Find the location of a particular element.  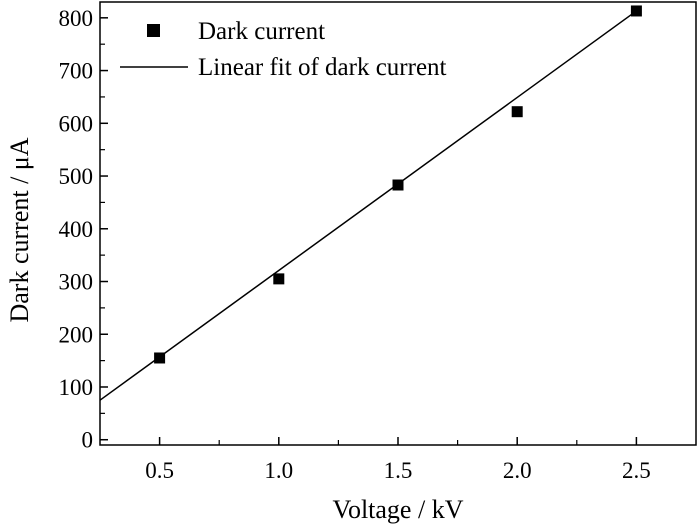

y-tick-label: 300 is located at coordinates (76, 282).